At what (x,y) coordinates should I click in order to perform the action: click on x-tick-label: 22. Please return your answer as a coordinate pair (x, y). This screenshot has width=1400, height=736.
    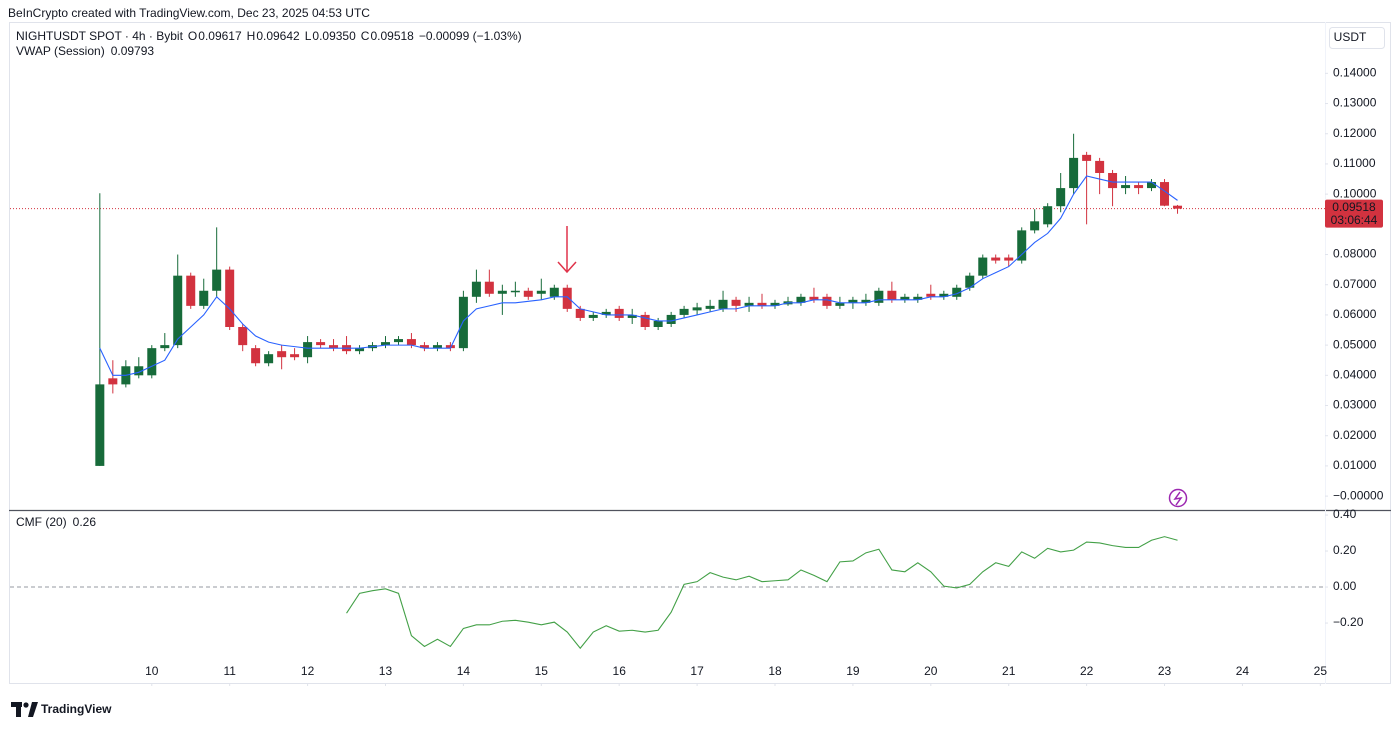
    Looking at the image, I should click on (1087, 671).